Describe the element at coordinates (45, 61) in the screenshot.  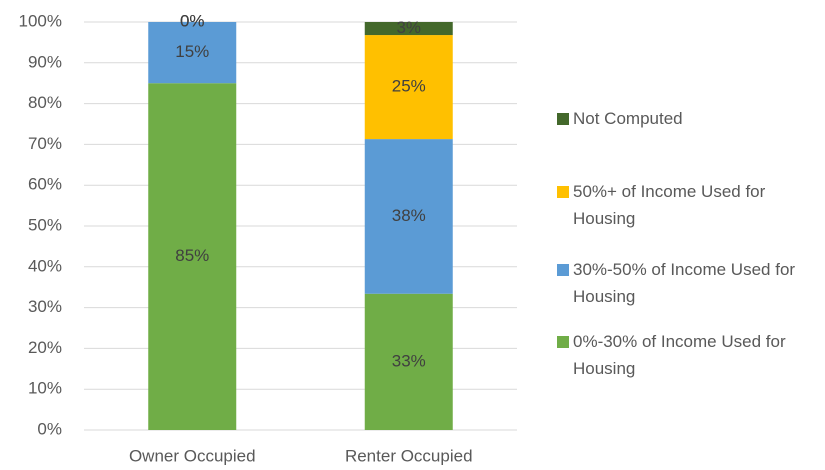
I see `y-tick-label: 90%` at that location.